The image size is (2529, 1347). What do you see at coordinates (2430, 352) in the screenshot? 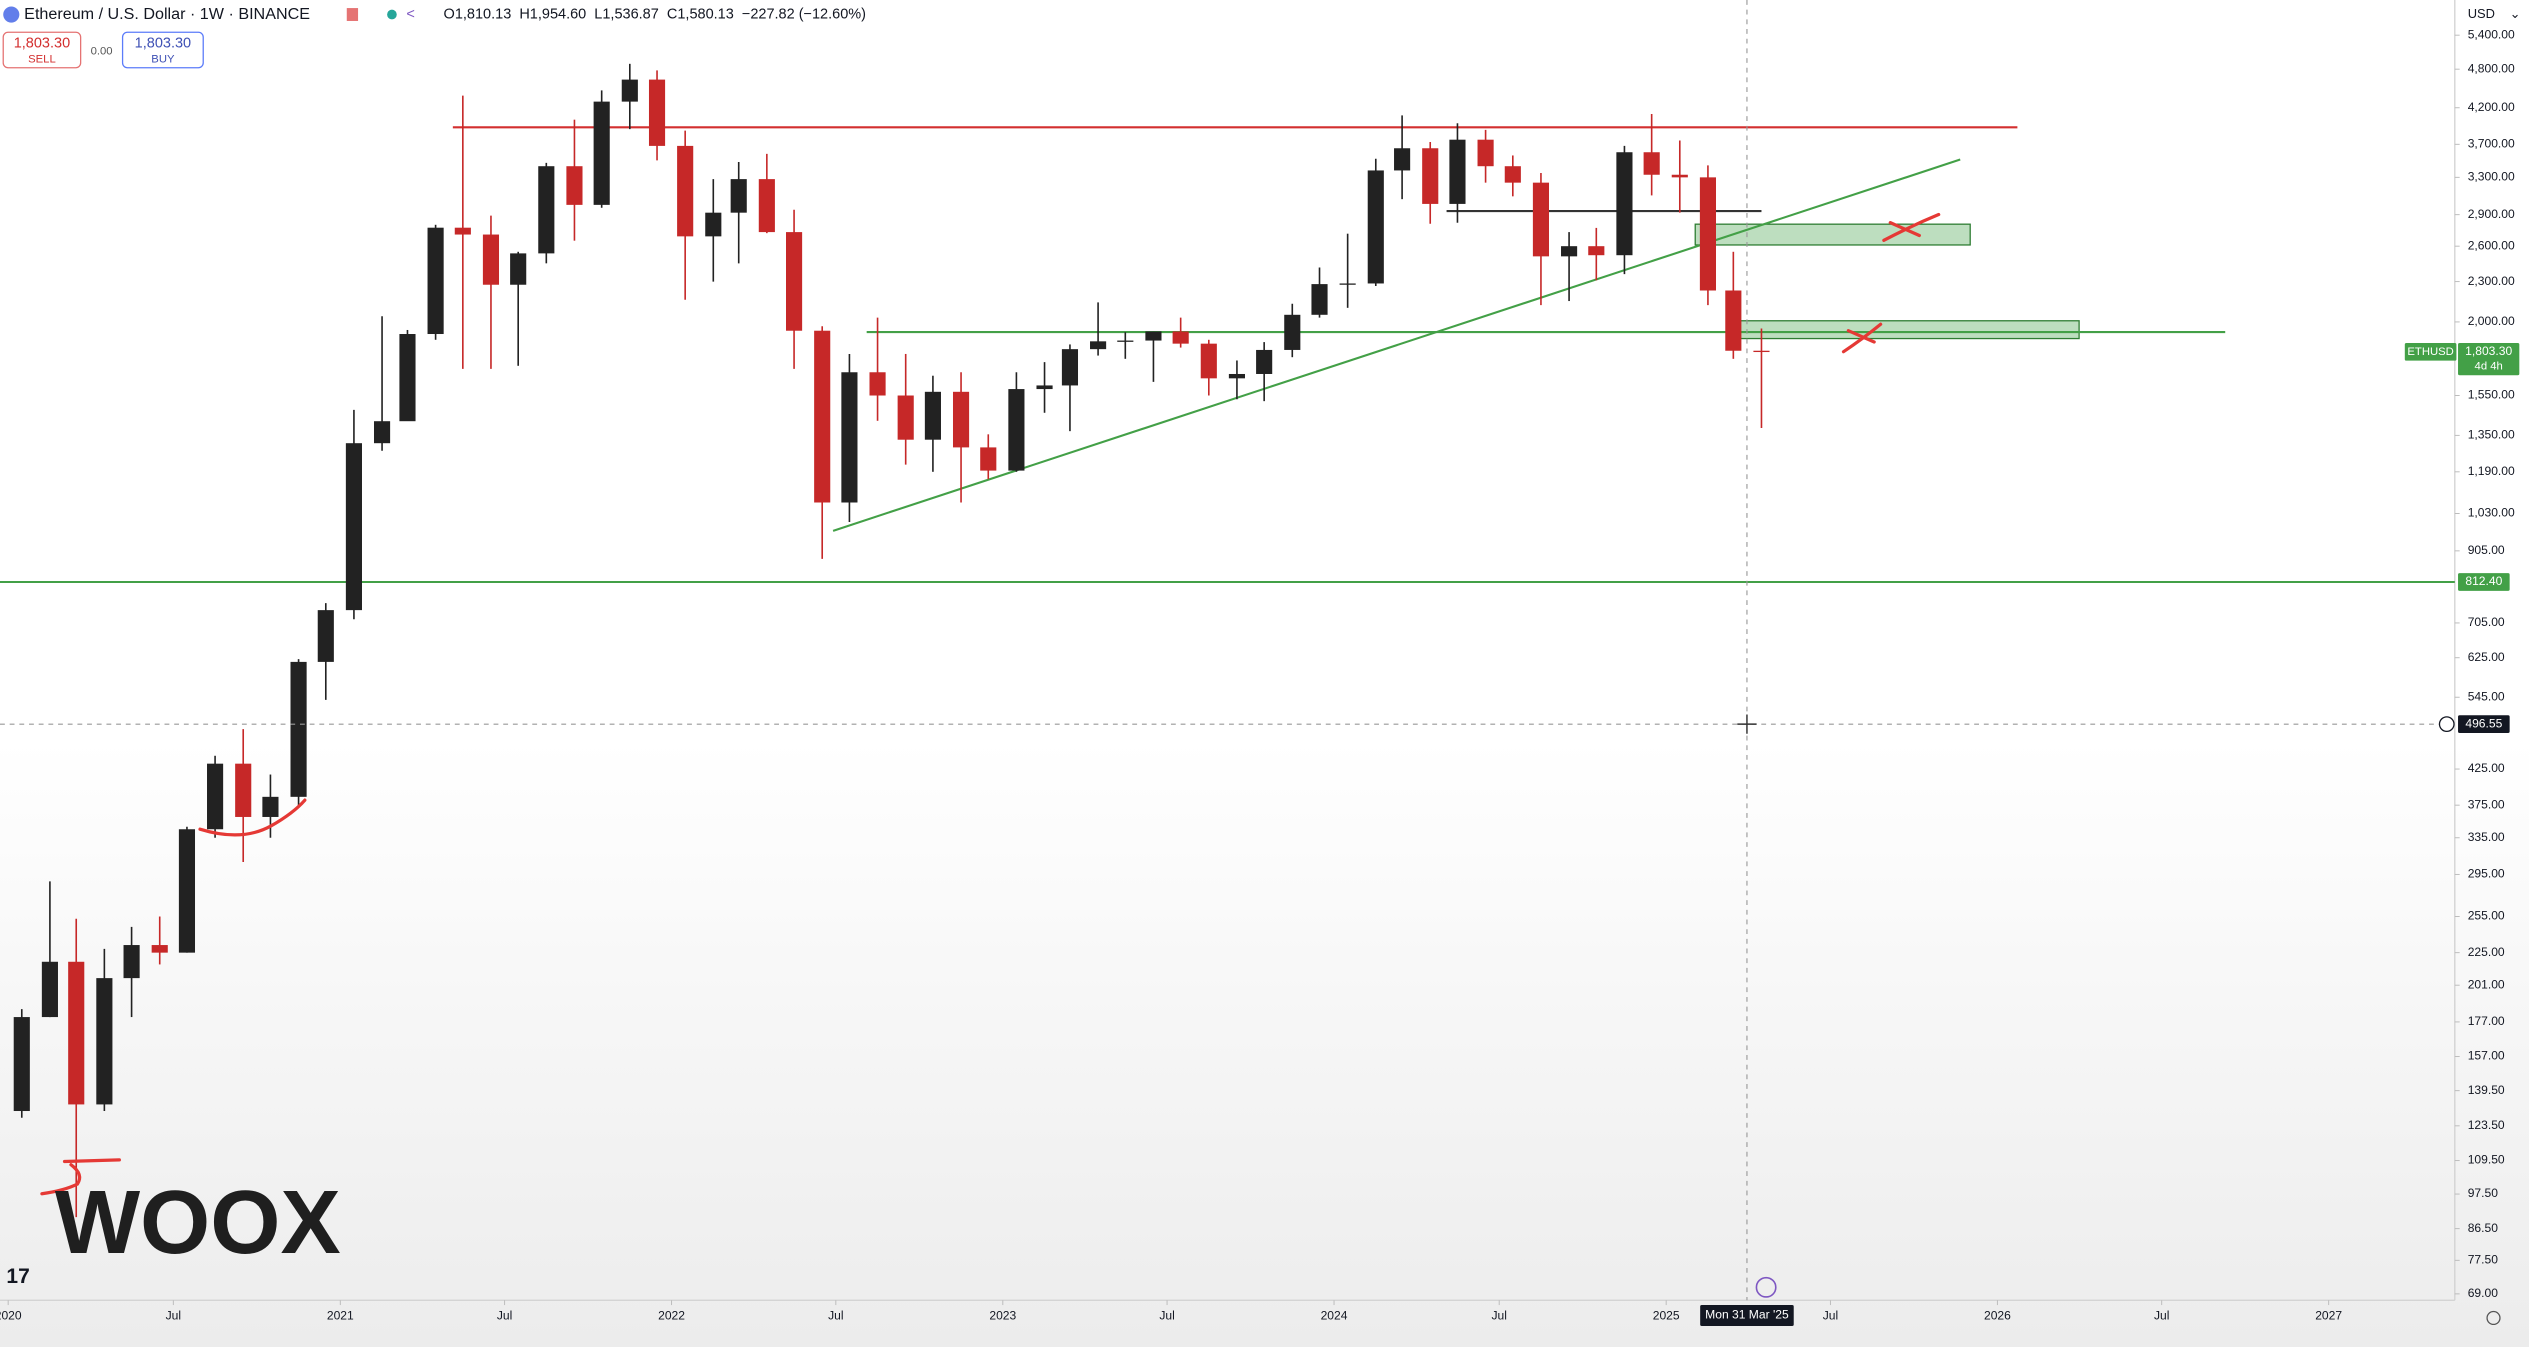
I see `symbol-label: ETHUSD` at bounding box center [2430, 352].